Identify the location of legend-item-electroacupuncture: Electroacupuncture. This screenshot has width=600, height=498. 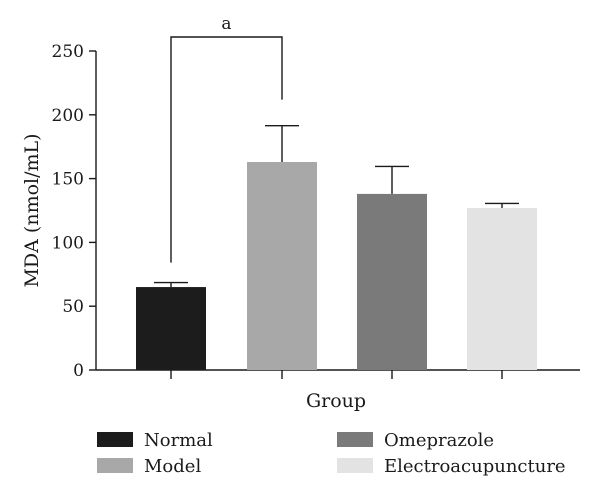
(451, 466).